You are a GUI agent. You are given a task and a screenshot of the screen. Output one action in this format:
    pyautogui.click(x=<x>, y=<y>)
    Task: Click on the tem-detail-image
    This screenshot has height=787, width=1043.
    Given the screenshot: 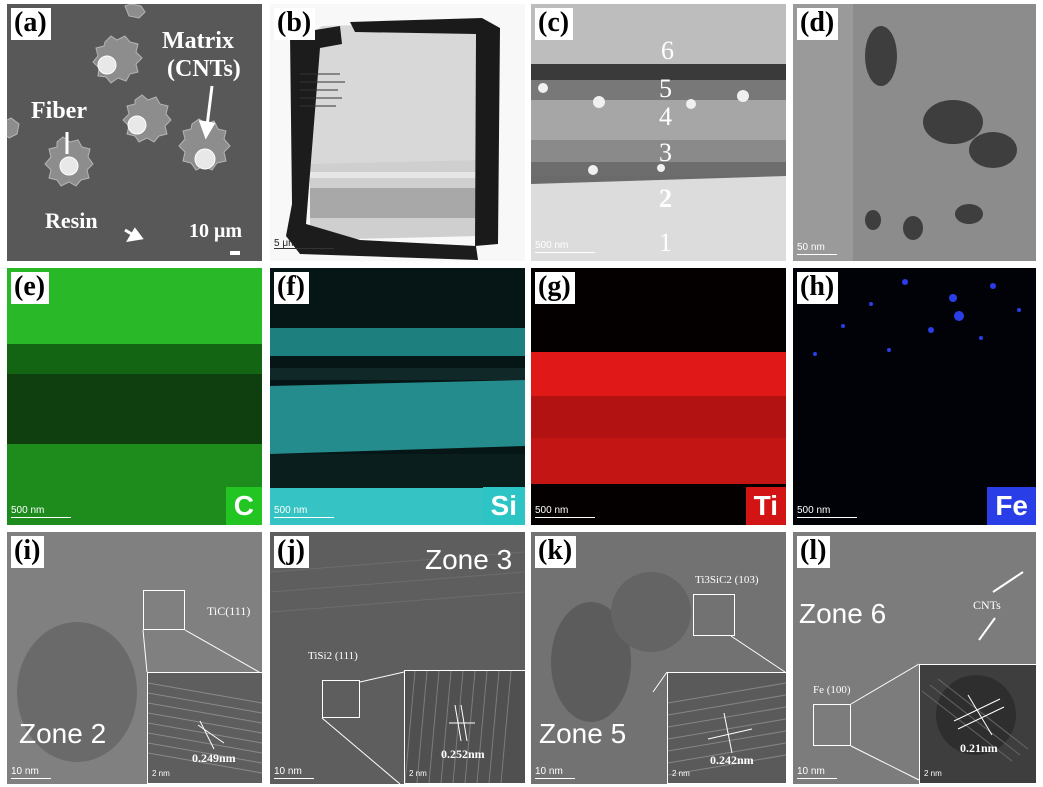 What is the action you would take?
    pyautogui.click(x=914, y=132)
    